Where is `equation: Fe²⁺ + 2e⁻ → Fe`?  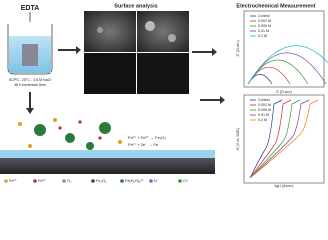
equation: Fe²⁺ + 2e⁻ → Fe is located at coordinates (143, 144).